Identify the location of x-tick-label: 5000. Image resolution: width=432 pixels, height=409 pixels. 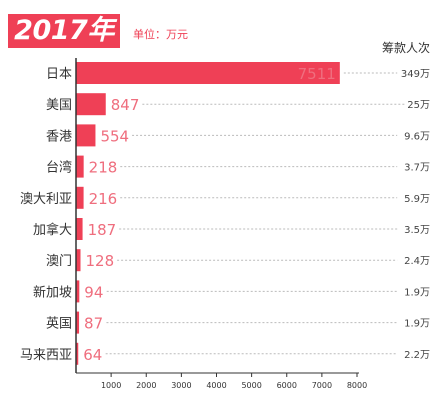
(251, 385).